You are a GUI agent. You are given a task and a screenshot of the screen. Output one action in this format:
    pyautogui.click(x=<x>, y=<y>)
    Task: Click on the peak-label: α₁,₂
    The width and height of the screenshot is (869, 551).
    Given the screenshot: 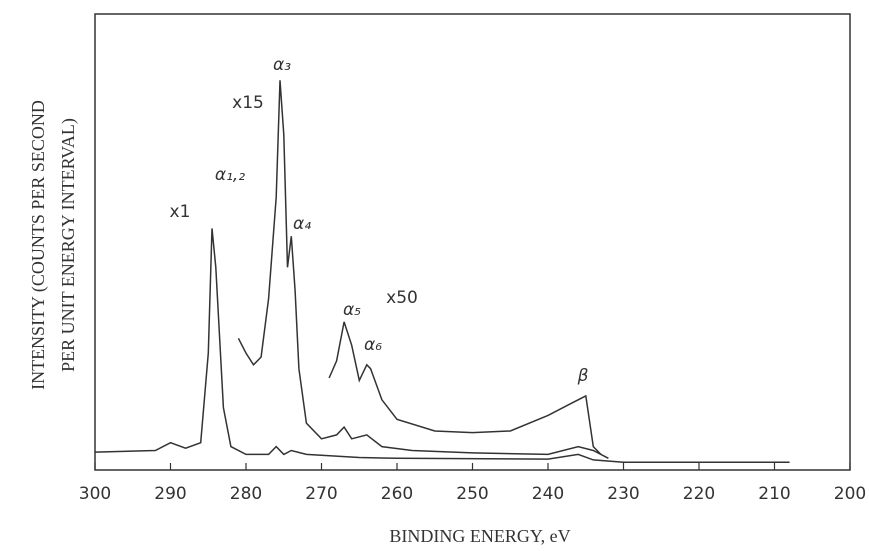 What is the action you would take?
    pyautogui.click(x=230, y=175)
    